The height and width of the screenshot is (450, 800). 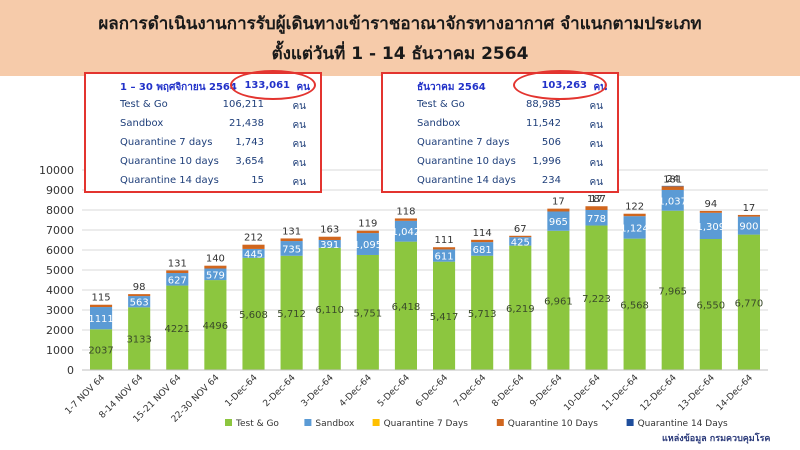 I want to click on data-label: 1111, so click(x=100, y=319).